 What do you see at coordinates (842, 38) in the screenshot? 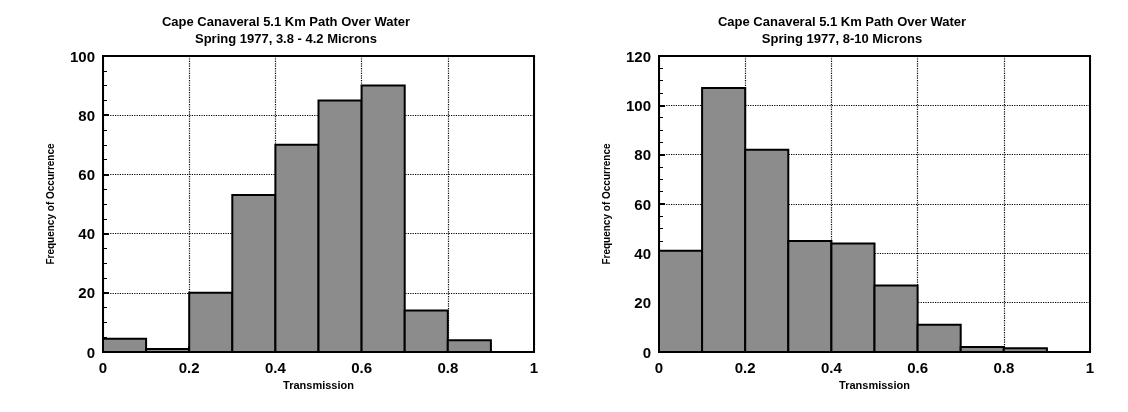
I see `chart-subtitle: Spring 1977, 8-10 Microns` at bounding box center [842, 38].